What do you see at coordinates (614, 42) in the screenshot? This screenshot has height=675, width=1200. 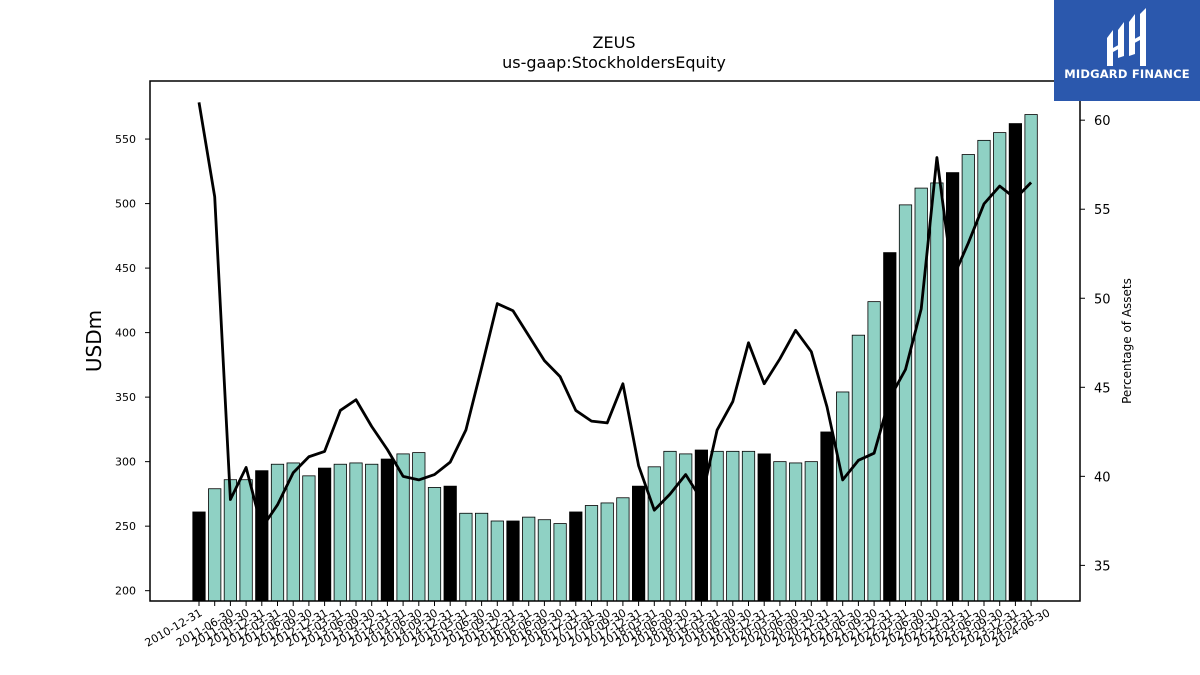 I see `chart-title: ZEUS` at bounding box center [614, 42].